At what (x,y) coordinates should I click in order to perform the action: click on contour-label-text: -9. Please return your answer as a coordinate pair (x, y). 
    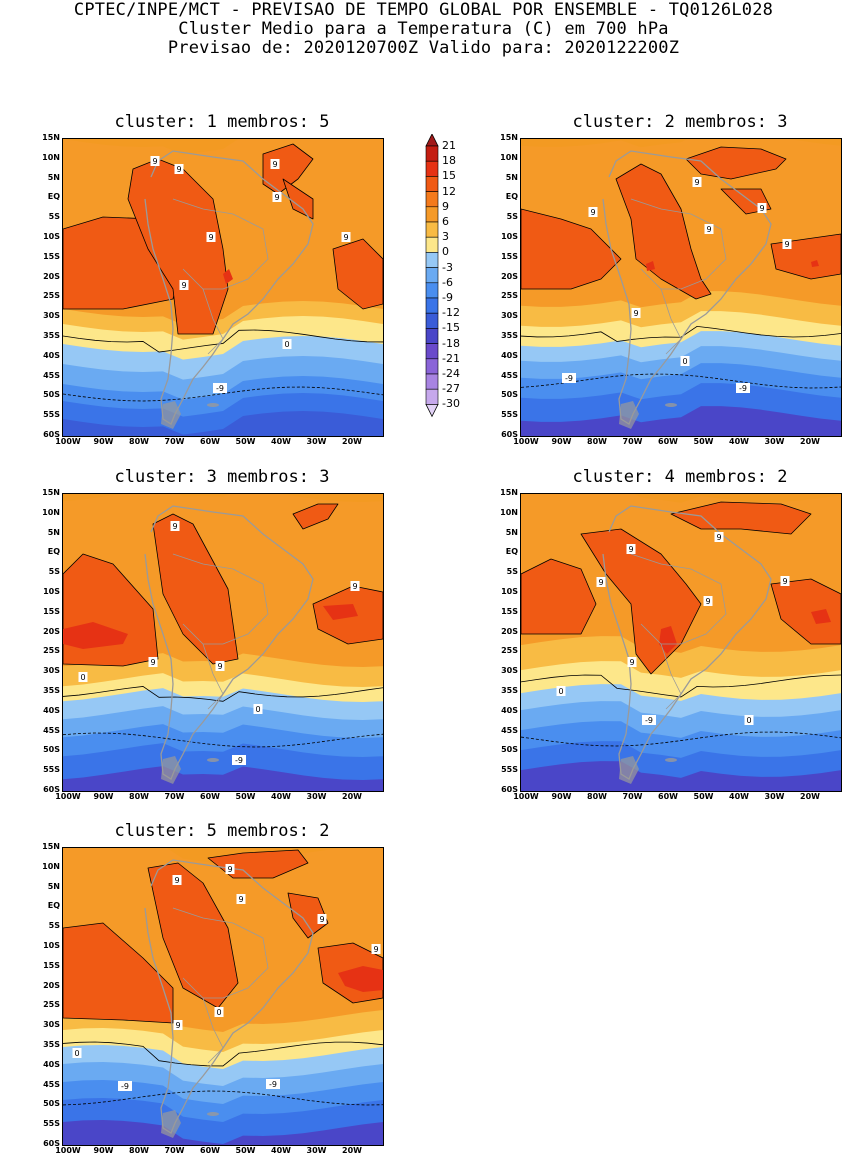
    Looking at the image, I should click on (273, 1084).